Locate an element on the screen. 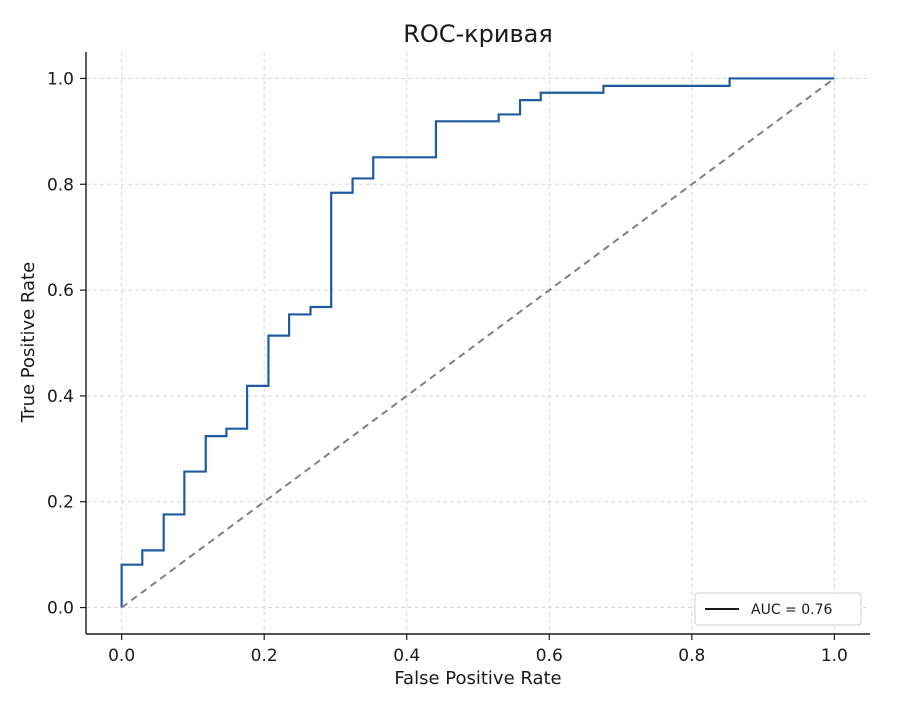 This screenshot has height=702, width=900. y-tick-label: 0.4 is located at coordinates (60, 397).